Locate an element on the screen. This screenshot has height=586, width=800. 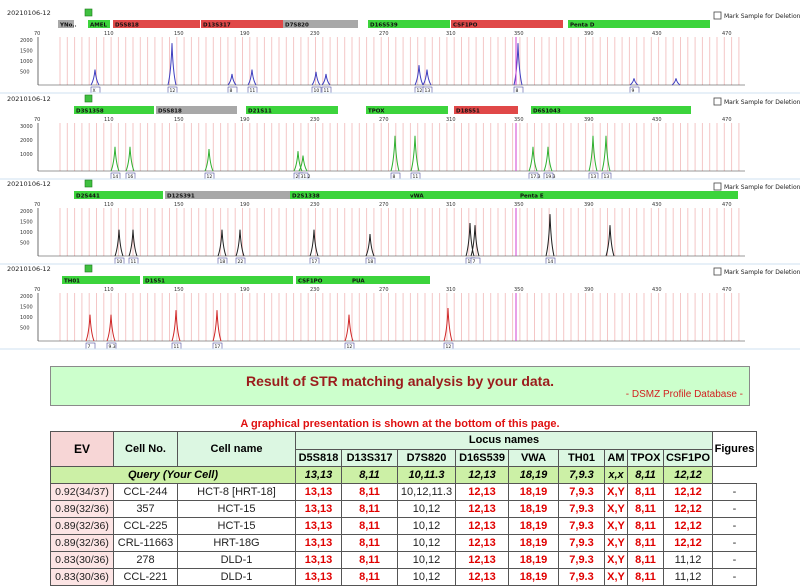
allele-call: 17 is located at coordinates (218, 347).